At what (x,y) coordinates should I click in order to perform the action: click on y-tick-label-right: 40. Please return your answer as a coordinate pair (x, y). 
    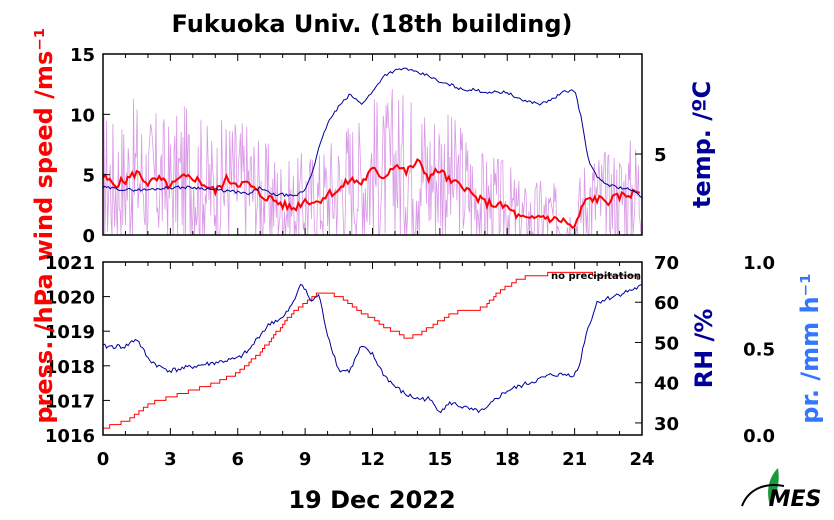
    Looking at the image, I should click on (666, 384).